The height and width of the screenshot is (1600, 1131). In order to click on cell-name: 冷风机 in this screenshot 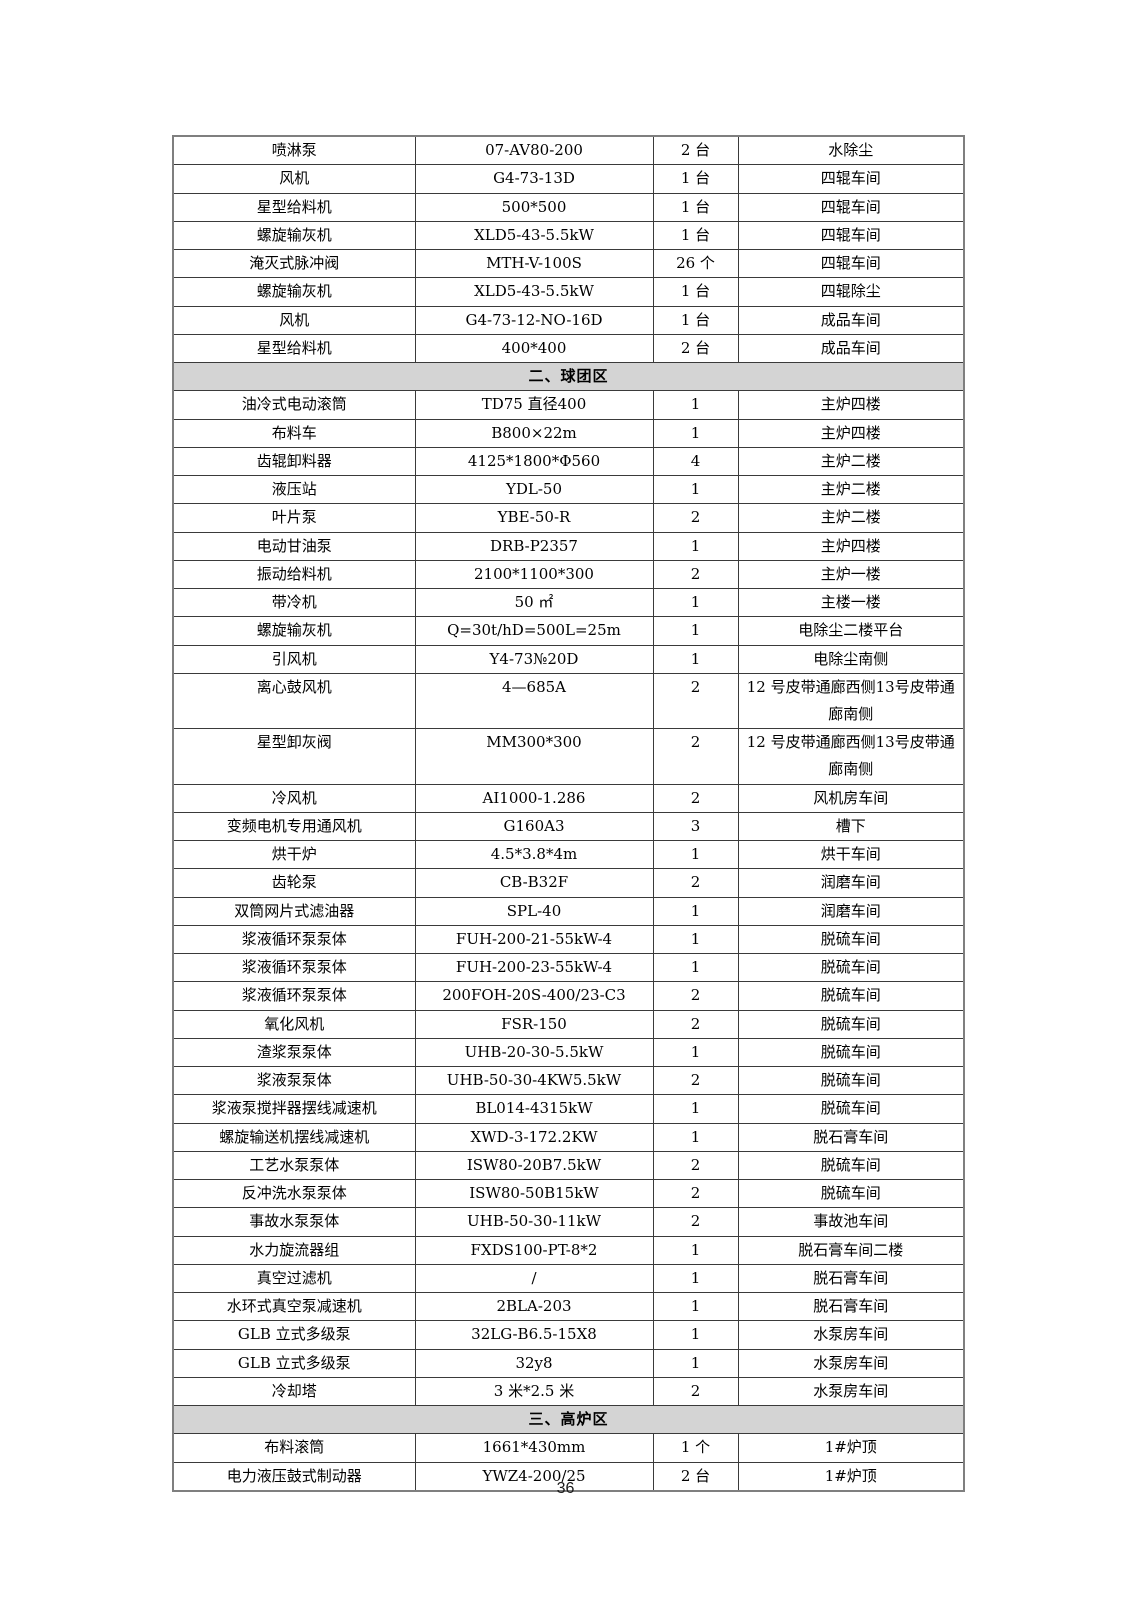, I will do `click(294, 798)`.